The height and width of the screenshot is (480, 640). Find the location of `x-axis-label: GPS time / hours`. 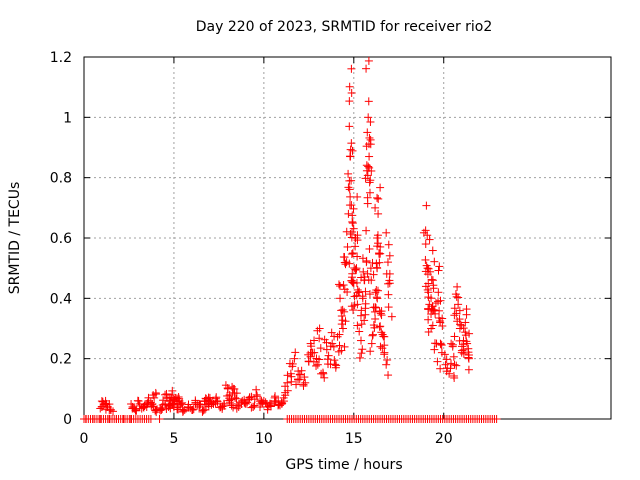

x-axis-label: GPS time / hours is located at coordinates (343, 465).